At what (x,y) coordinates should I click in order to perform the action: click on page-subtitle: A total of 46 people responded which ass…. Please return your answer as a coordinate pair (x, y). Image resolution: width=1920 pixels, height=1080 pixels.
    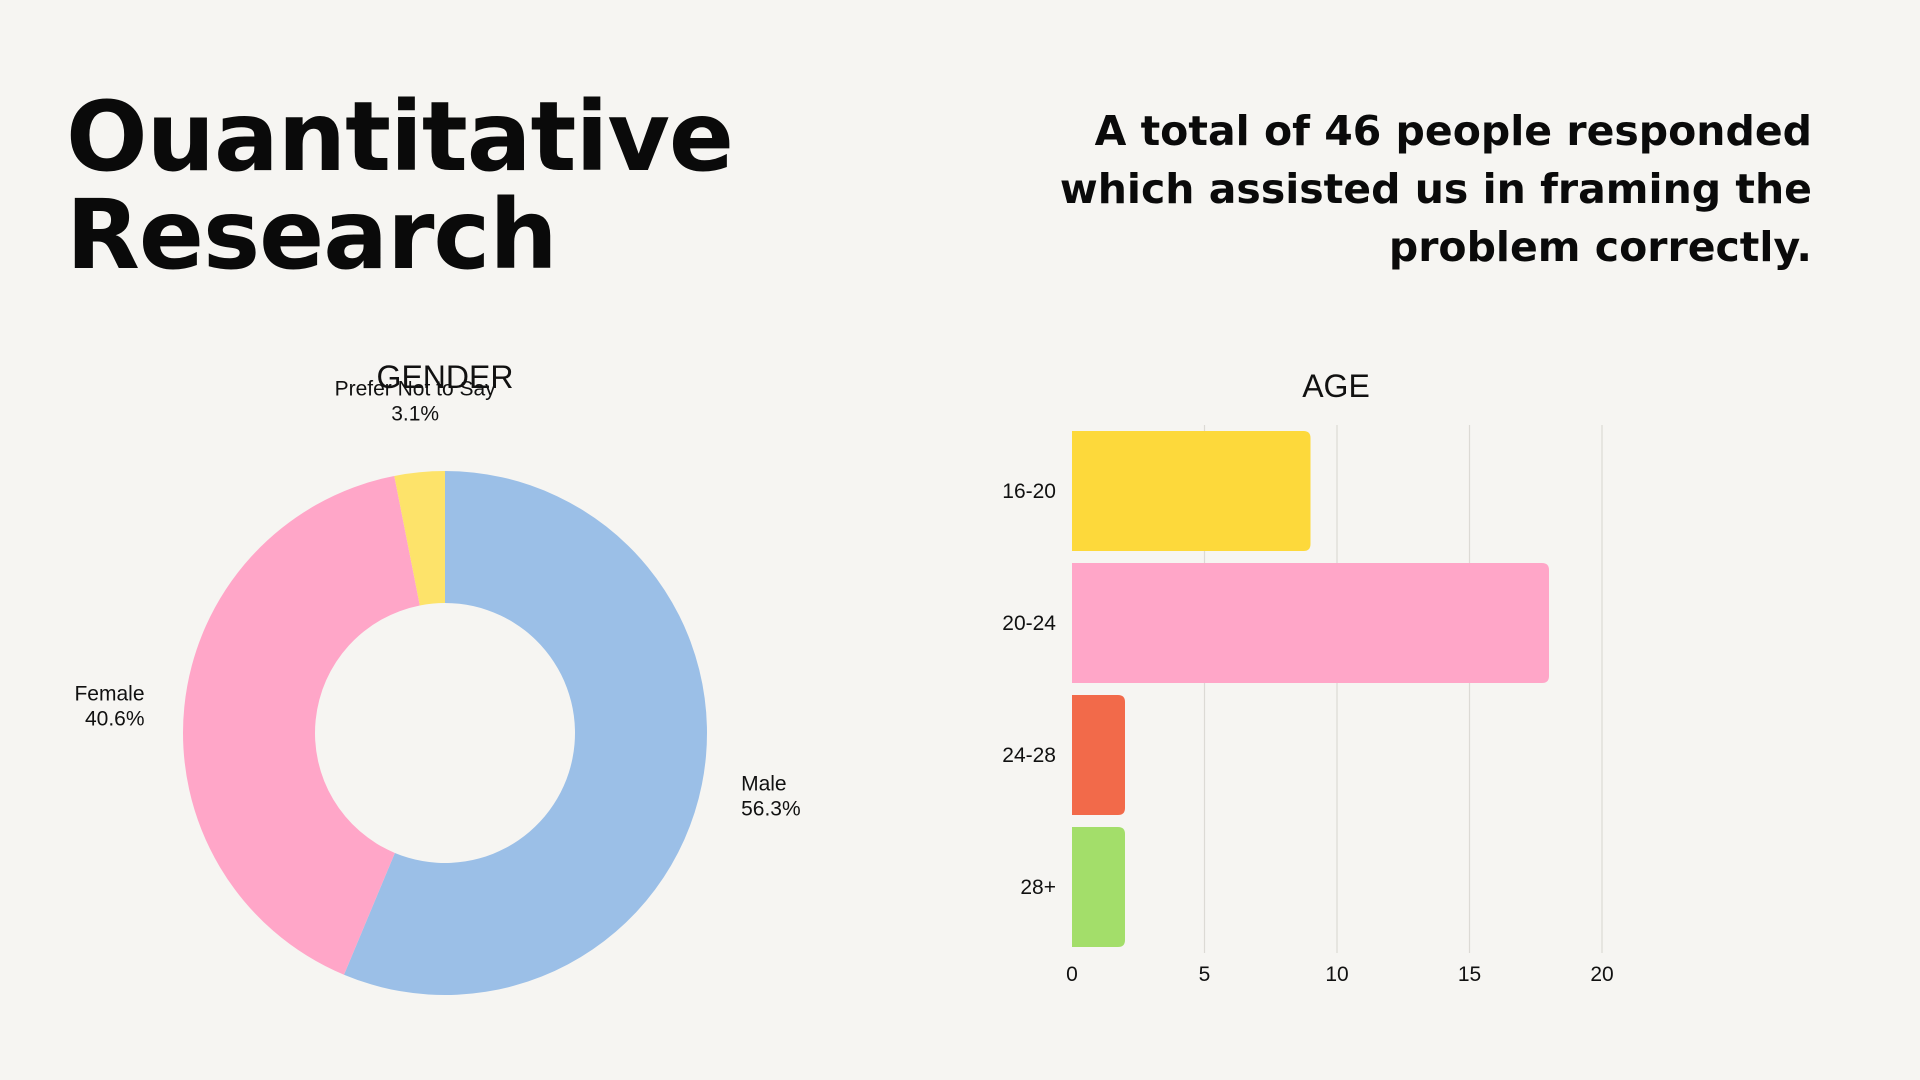
    Looking at the image, I should click on (1435, 189).